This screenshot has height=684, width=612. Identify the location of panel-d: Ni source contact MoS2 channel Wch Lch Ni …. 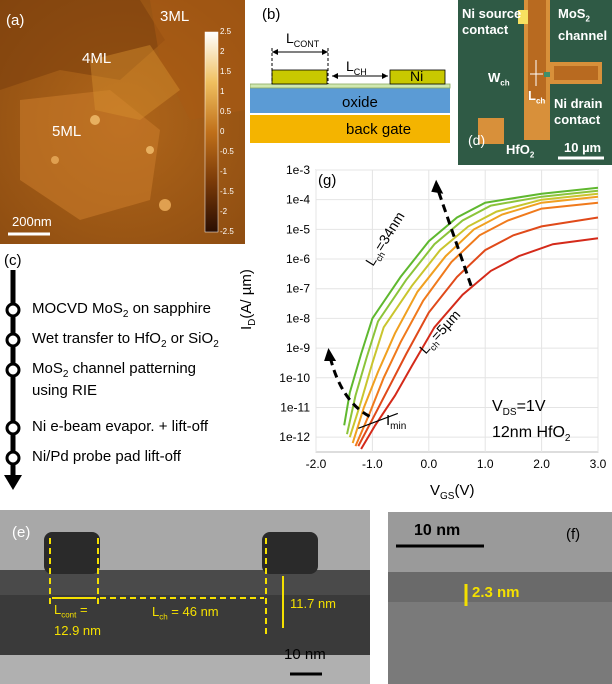
(535, 82).